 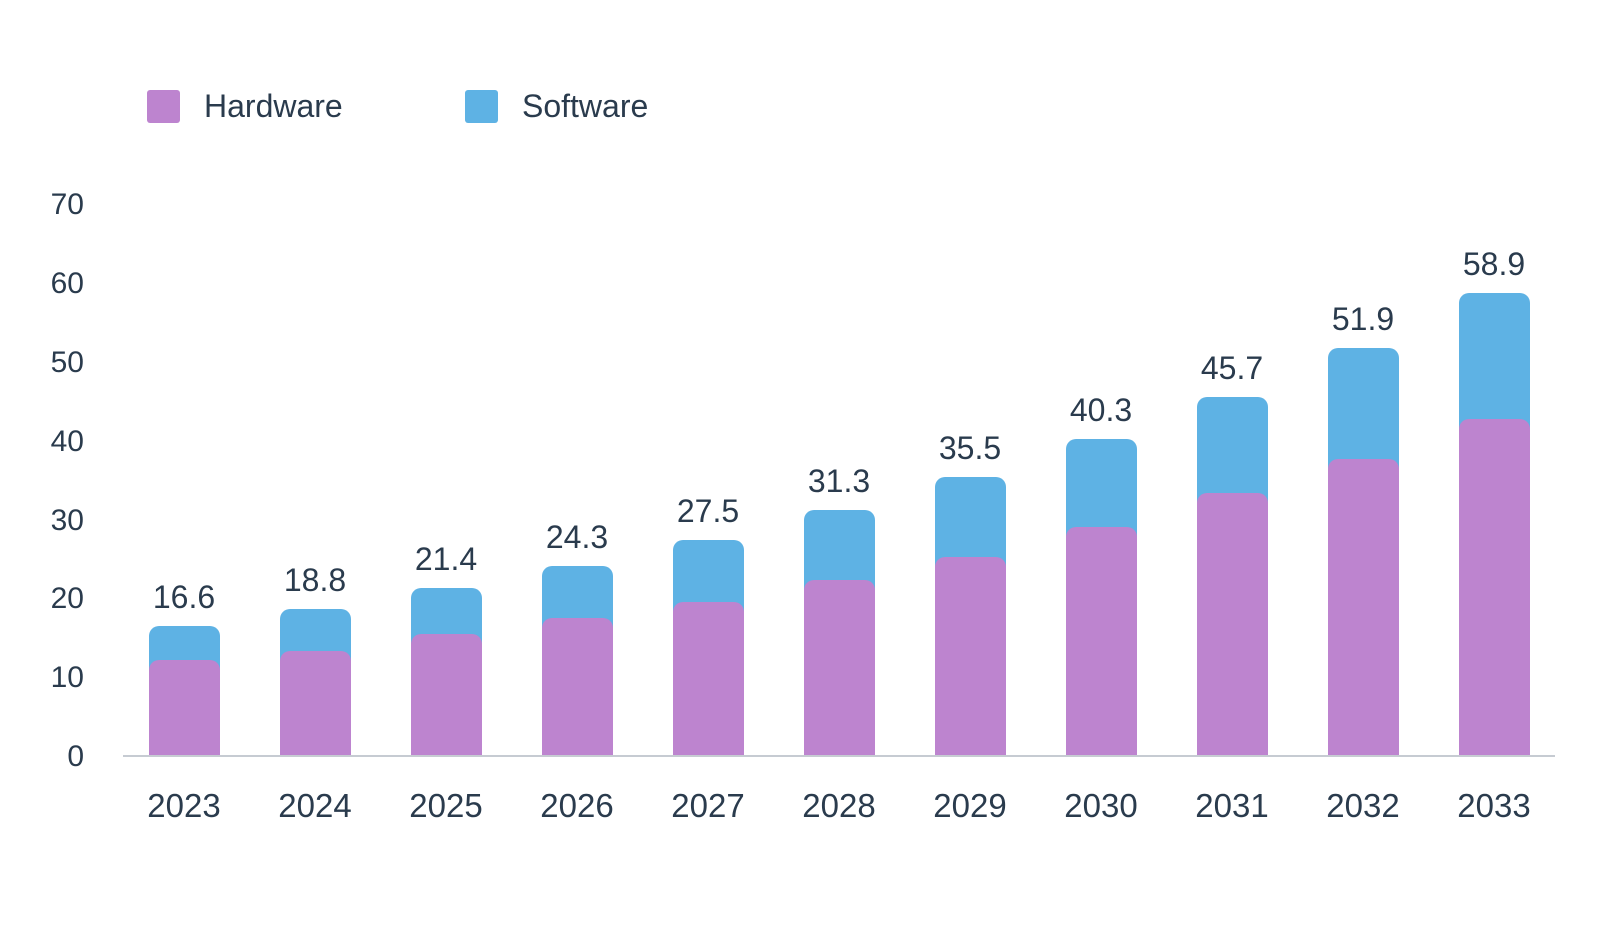 What do you see at coordinates (708, 805) in the screenshot?
I see `x-tick-label-2027: 2027` at bounding box center [708, 805].